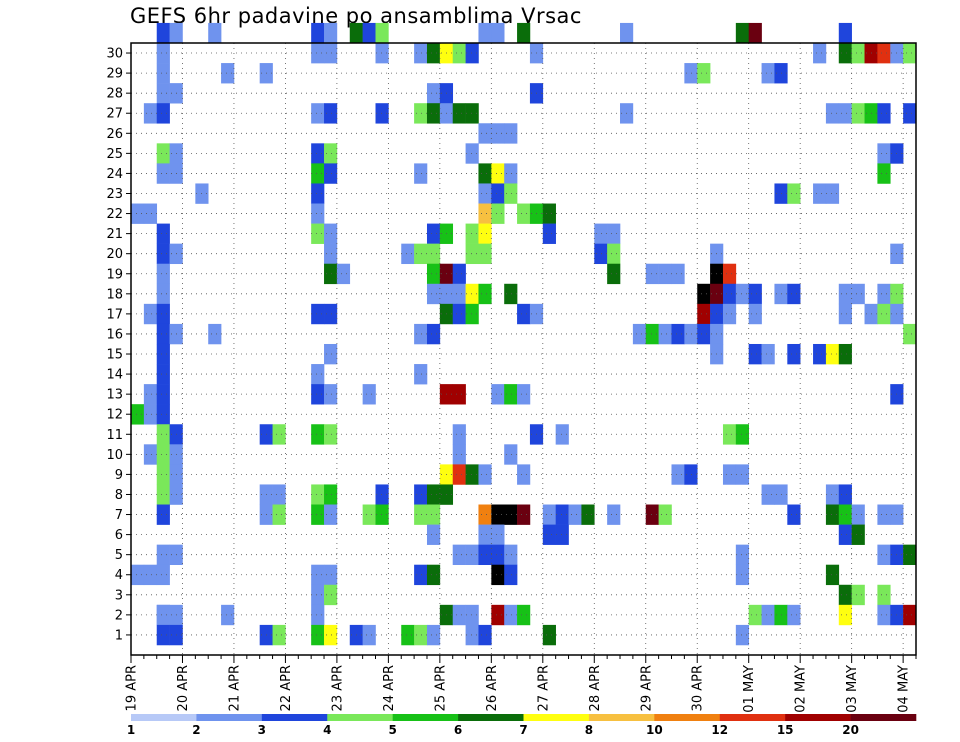 The width and height of the screenshot is (960, 742). I want to click on y-tick-label: 27, so click(114, 114).